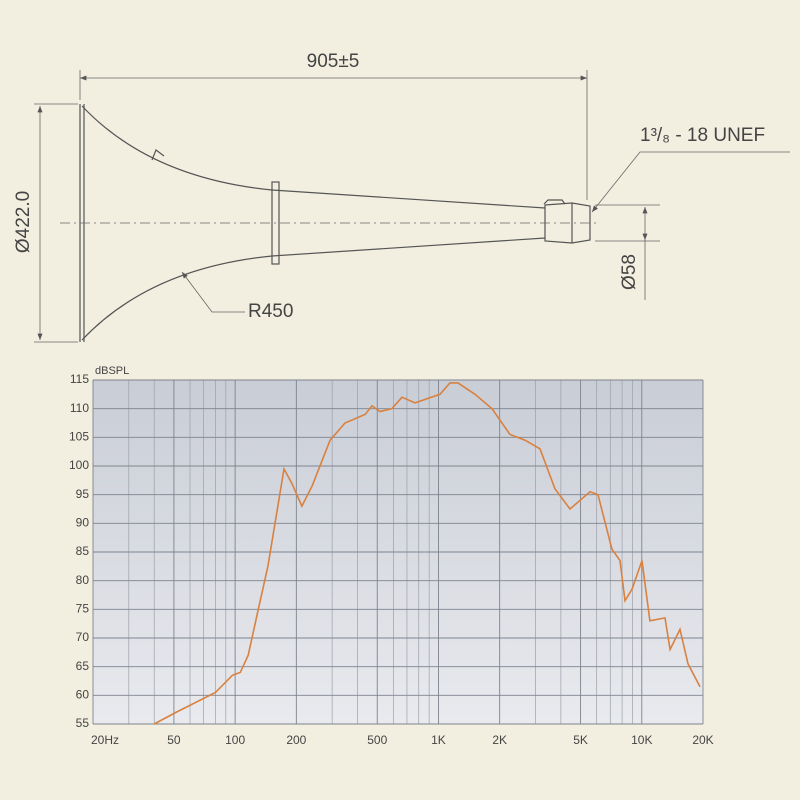 The height and width of the screenshot is (800, 800). I want to click on x-tick-label: 50, so click(174, 740).